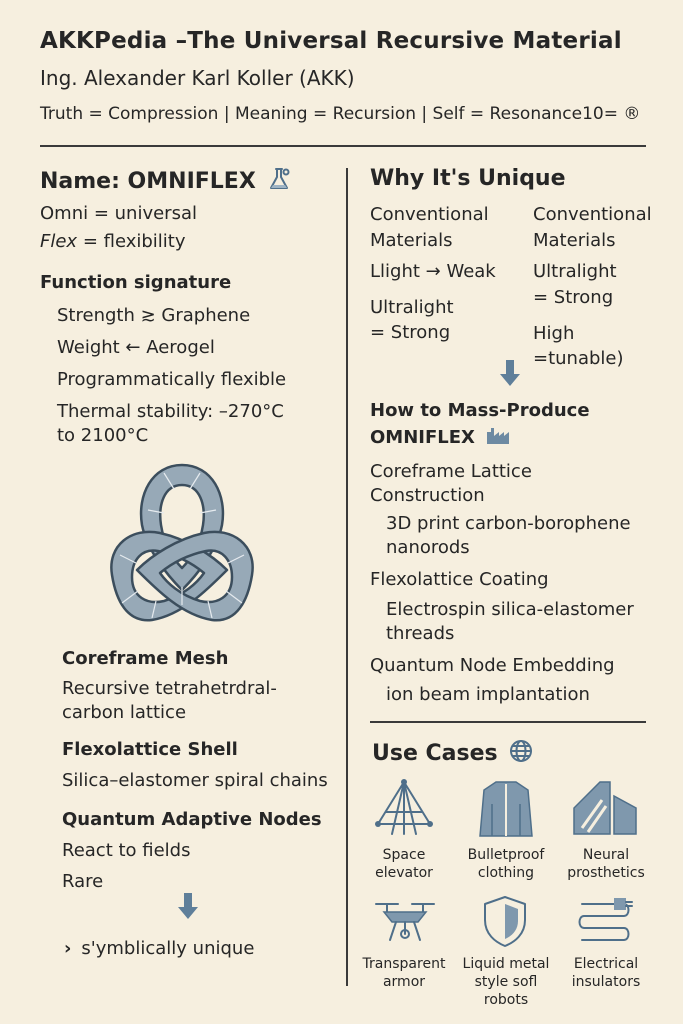 The height and width of the screenshot is (1024, 683). I want to click on use-cases-heading-text: Use Cases, so click(435, 753).